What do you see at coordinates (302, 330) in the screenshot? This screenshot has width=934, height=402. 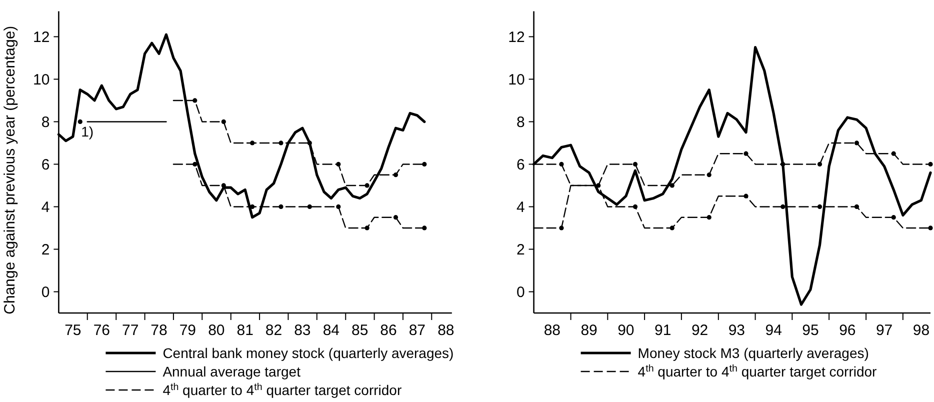 I see `x-tick-label: 83` at bounding box center [302, 330].